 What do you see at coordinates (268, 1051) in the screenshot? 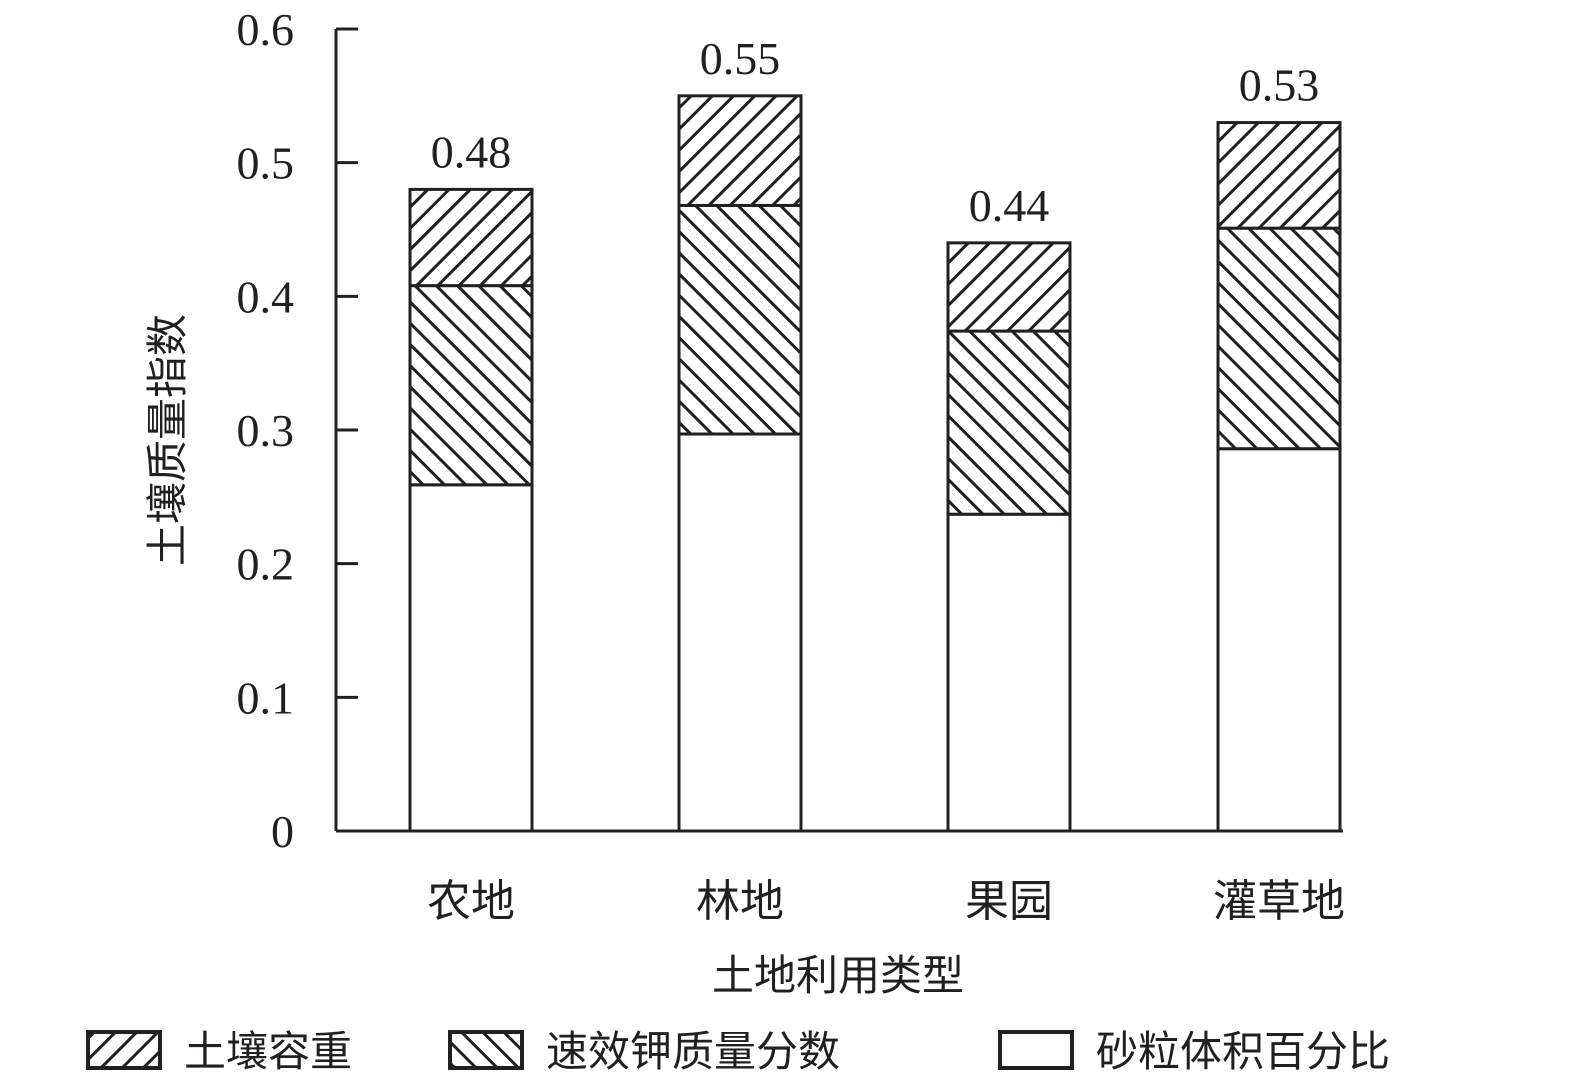
I see `legend-label: 土壤容重` at bounding box center [268, 1051].